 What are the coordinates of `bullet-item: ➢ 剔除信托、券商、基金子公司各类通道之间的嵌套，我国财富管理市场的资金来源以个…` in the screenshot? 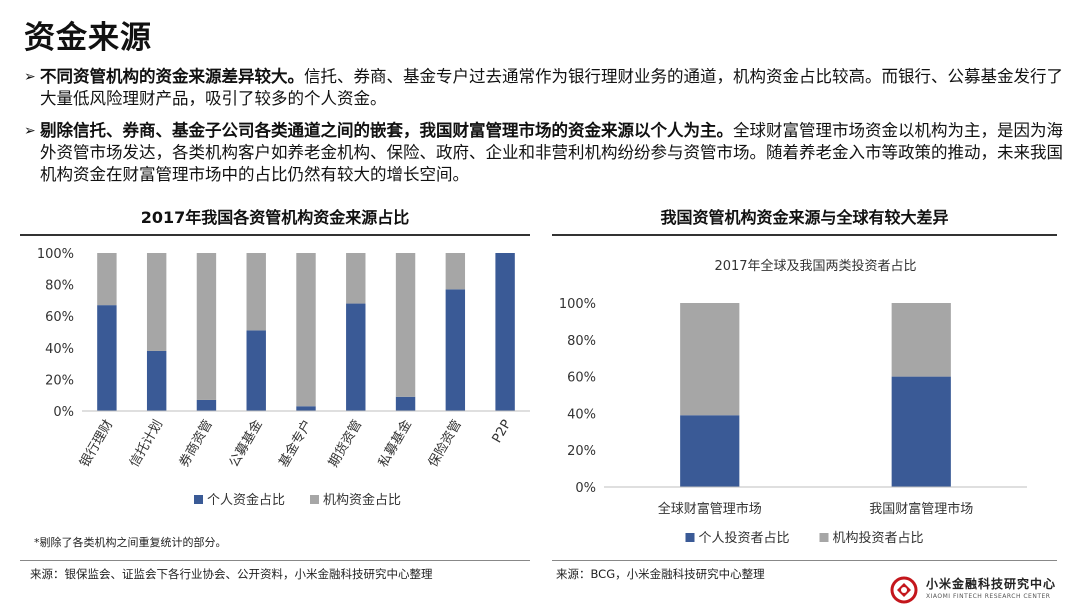 It's located at (544, 153).